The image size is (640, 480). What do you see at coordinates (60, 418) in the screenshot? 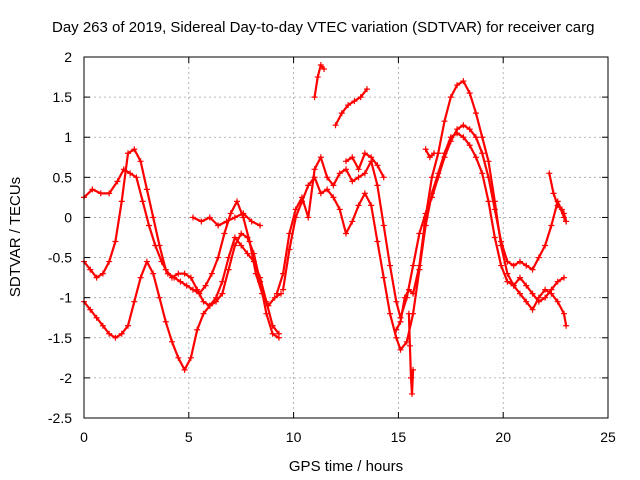
I see `y-tick-label: -2.5` at bounding box center [60, 418].